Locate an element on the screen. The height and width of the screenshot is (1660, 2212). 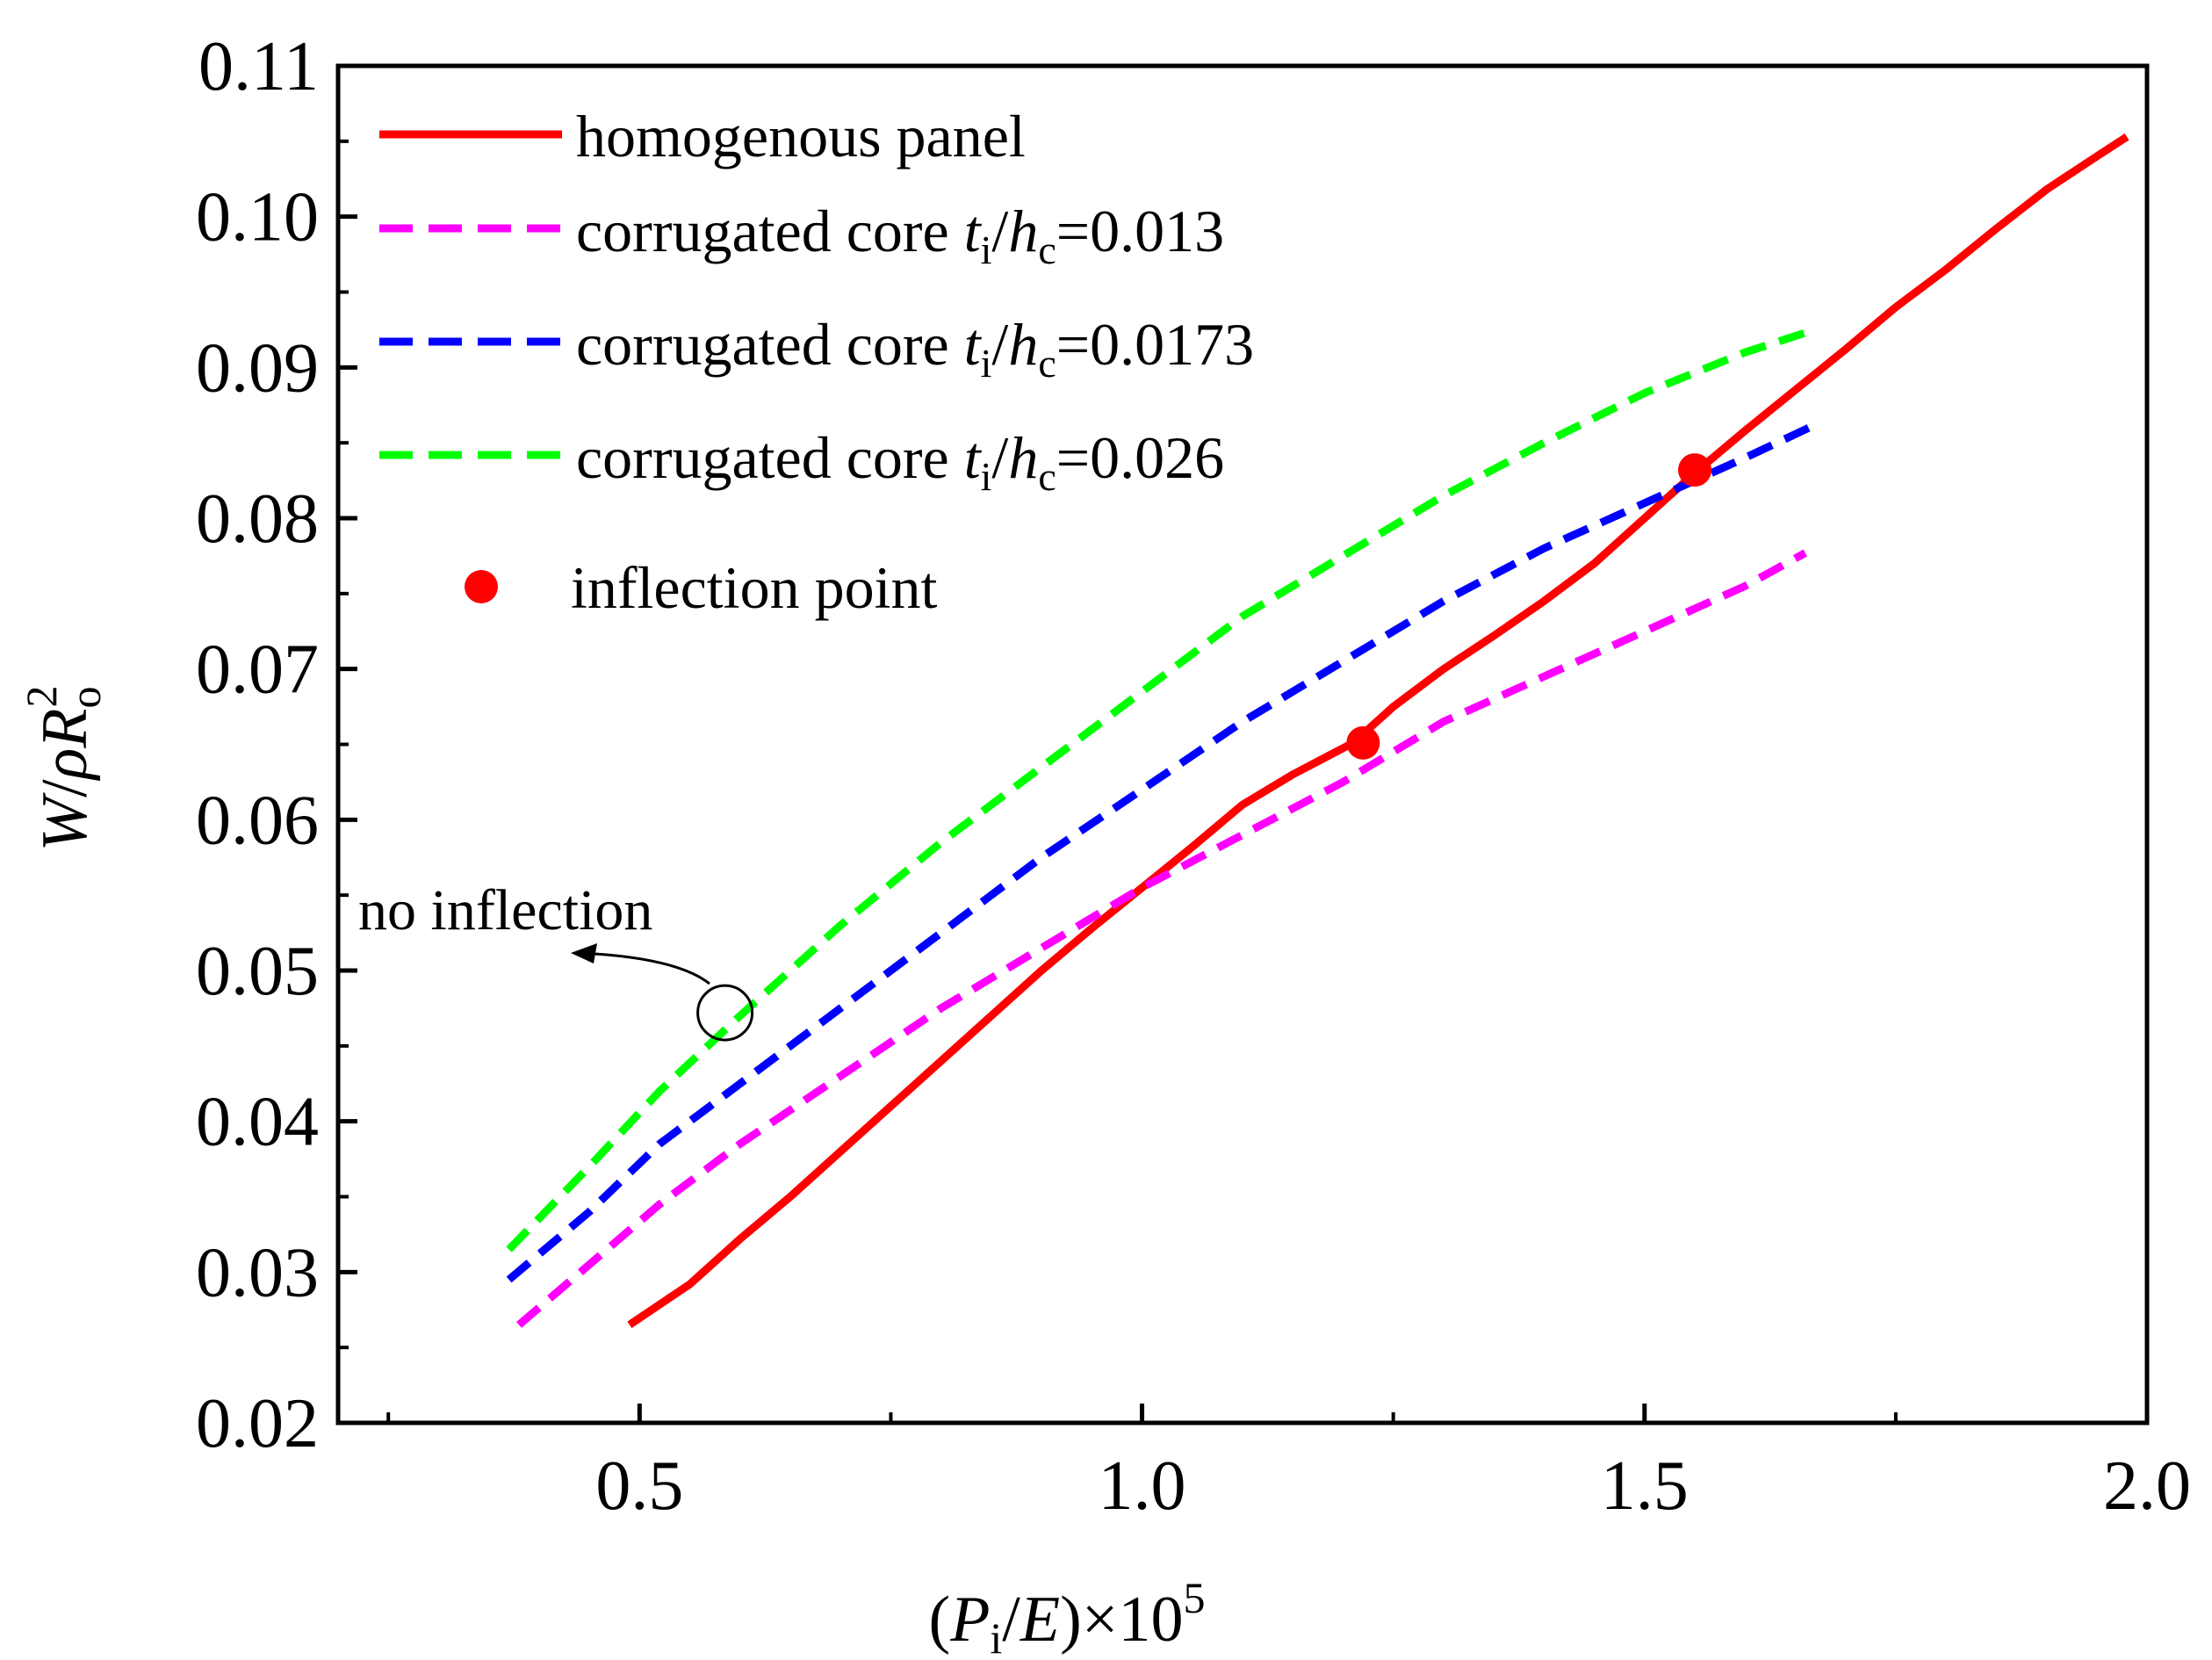
x-tick-label: 2.0 is located at coordinates (2147, 1486).